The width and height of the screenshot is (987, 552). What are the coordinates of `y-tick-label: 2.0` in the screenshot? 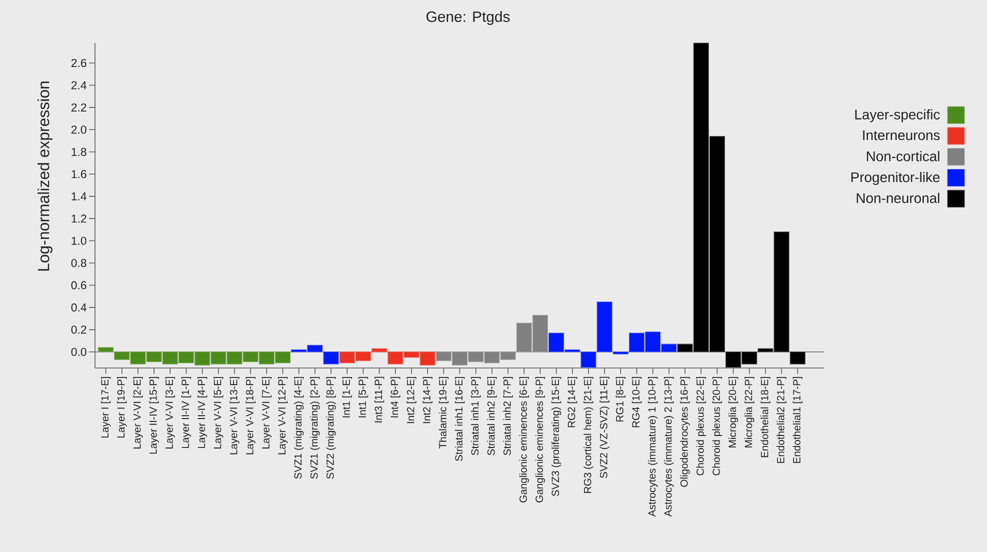 It's located at (78, 130).